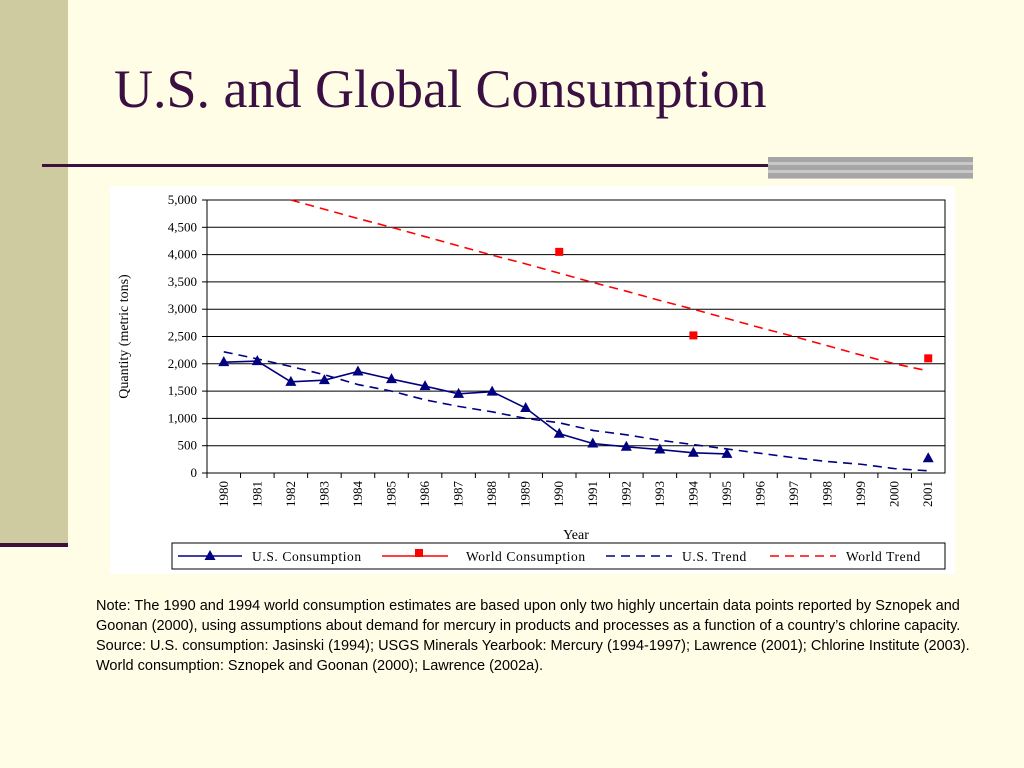 The width and height of the screenshot is (1024, 768). I want to click on u-s-consumption-line, so click(475, 407).